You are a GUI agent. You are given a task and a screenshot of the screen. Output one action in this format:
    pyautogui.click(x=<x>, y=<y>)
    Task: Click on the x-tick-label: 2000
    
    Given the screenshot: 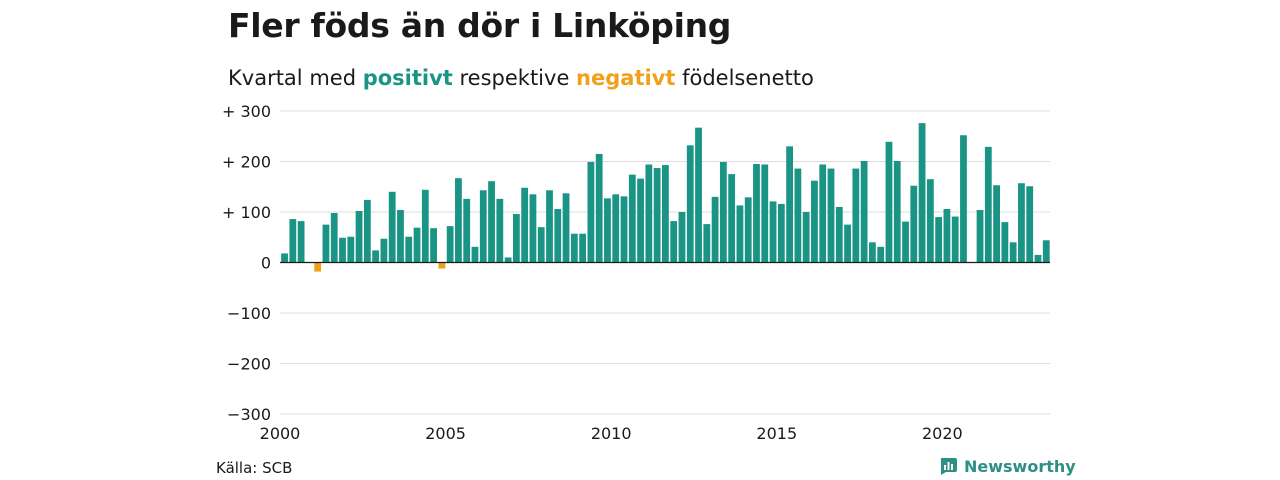 What is the action you would take?
    pyautogui.click(x=280, y=433)
    